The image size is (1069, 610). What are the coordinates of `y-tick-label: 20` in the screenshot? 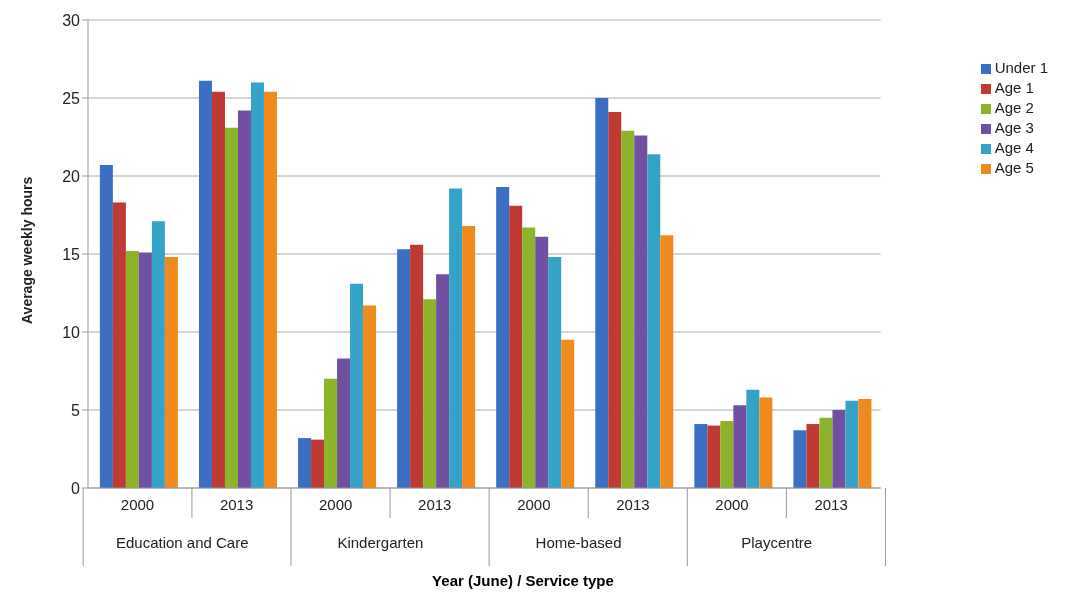 It's located at (71, 176).